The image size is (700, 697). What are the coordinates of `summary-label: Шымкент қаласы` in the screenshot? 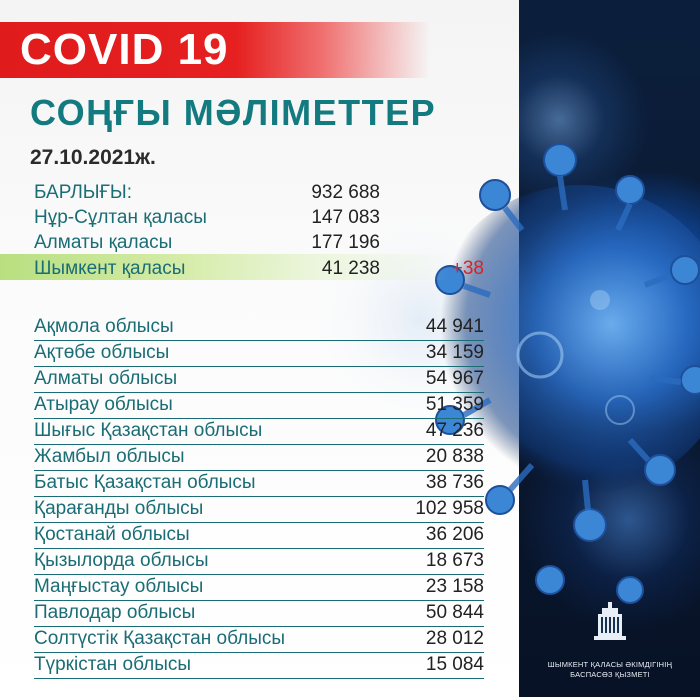 It's located at (110, 268).